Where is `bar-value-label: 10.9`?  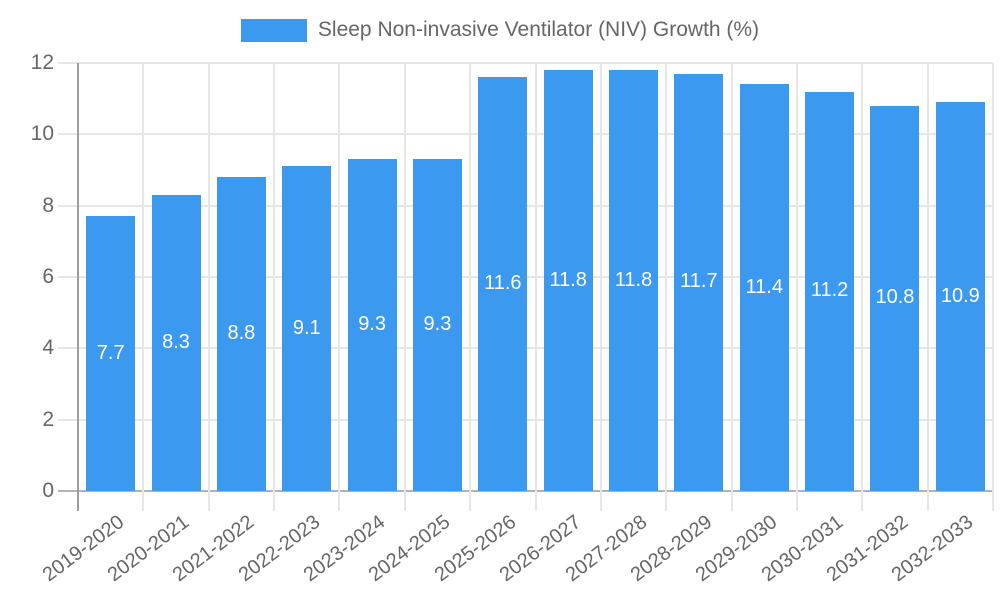
bar-value-label: 10.9 is located at coordinates (960, 295).